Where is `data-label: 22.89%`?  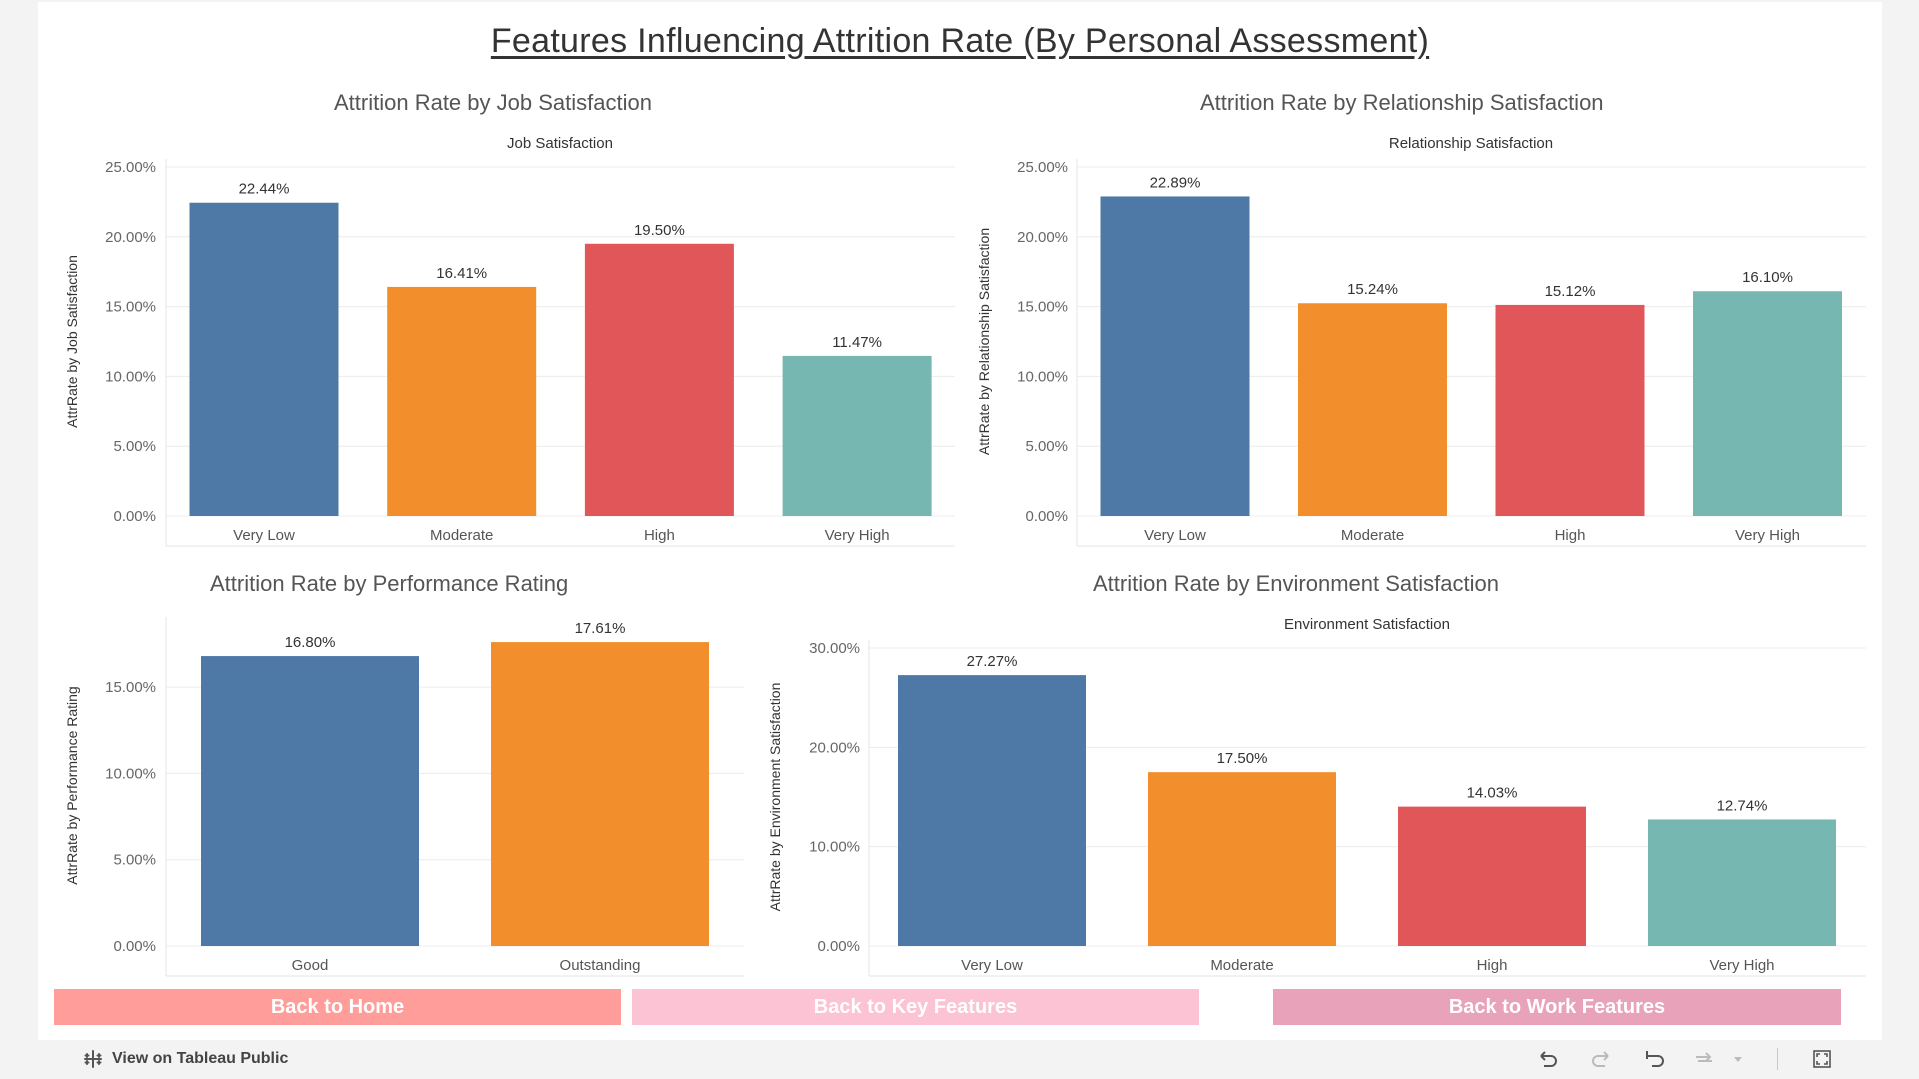
data-label: 22.89% is located at coordinates (1175, 182).